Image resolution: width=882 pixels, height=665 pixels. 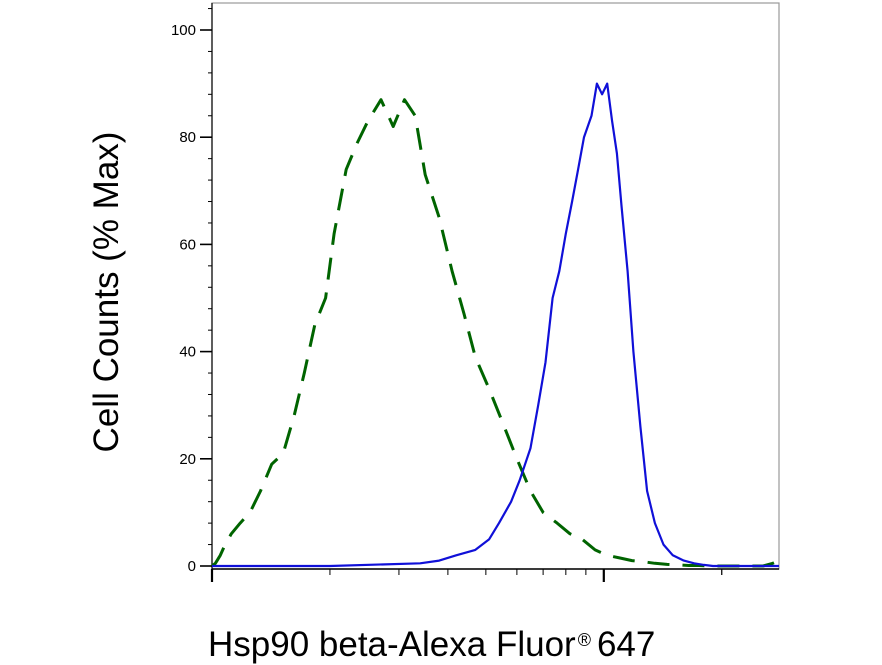 What do you see at coordinates (183, 30) in the screenshot?
I see `y-tick-label: 100` at bounding box center [183, 30].